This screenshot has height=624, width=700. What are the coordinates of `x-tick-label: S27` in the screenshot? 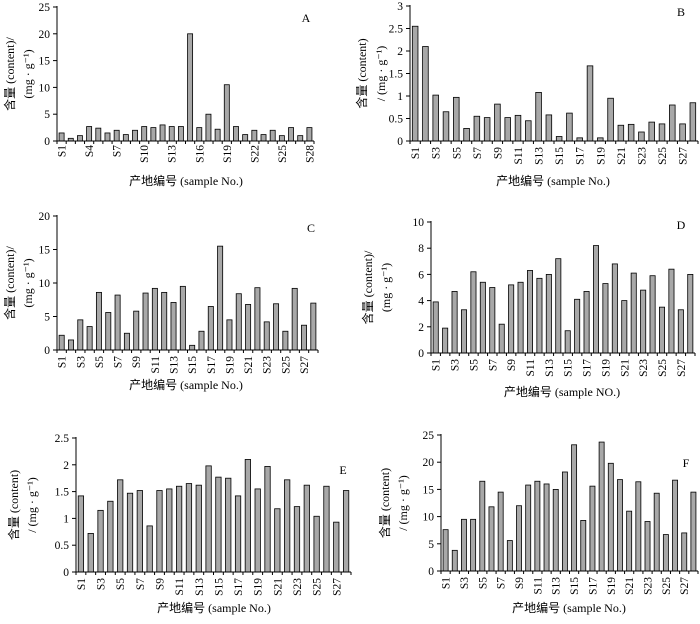 It's located at (305, 365).